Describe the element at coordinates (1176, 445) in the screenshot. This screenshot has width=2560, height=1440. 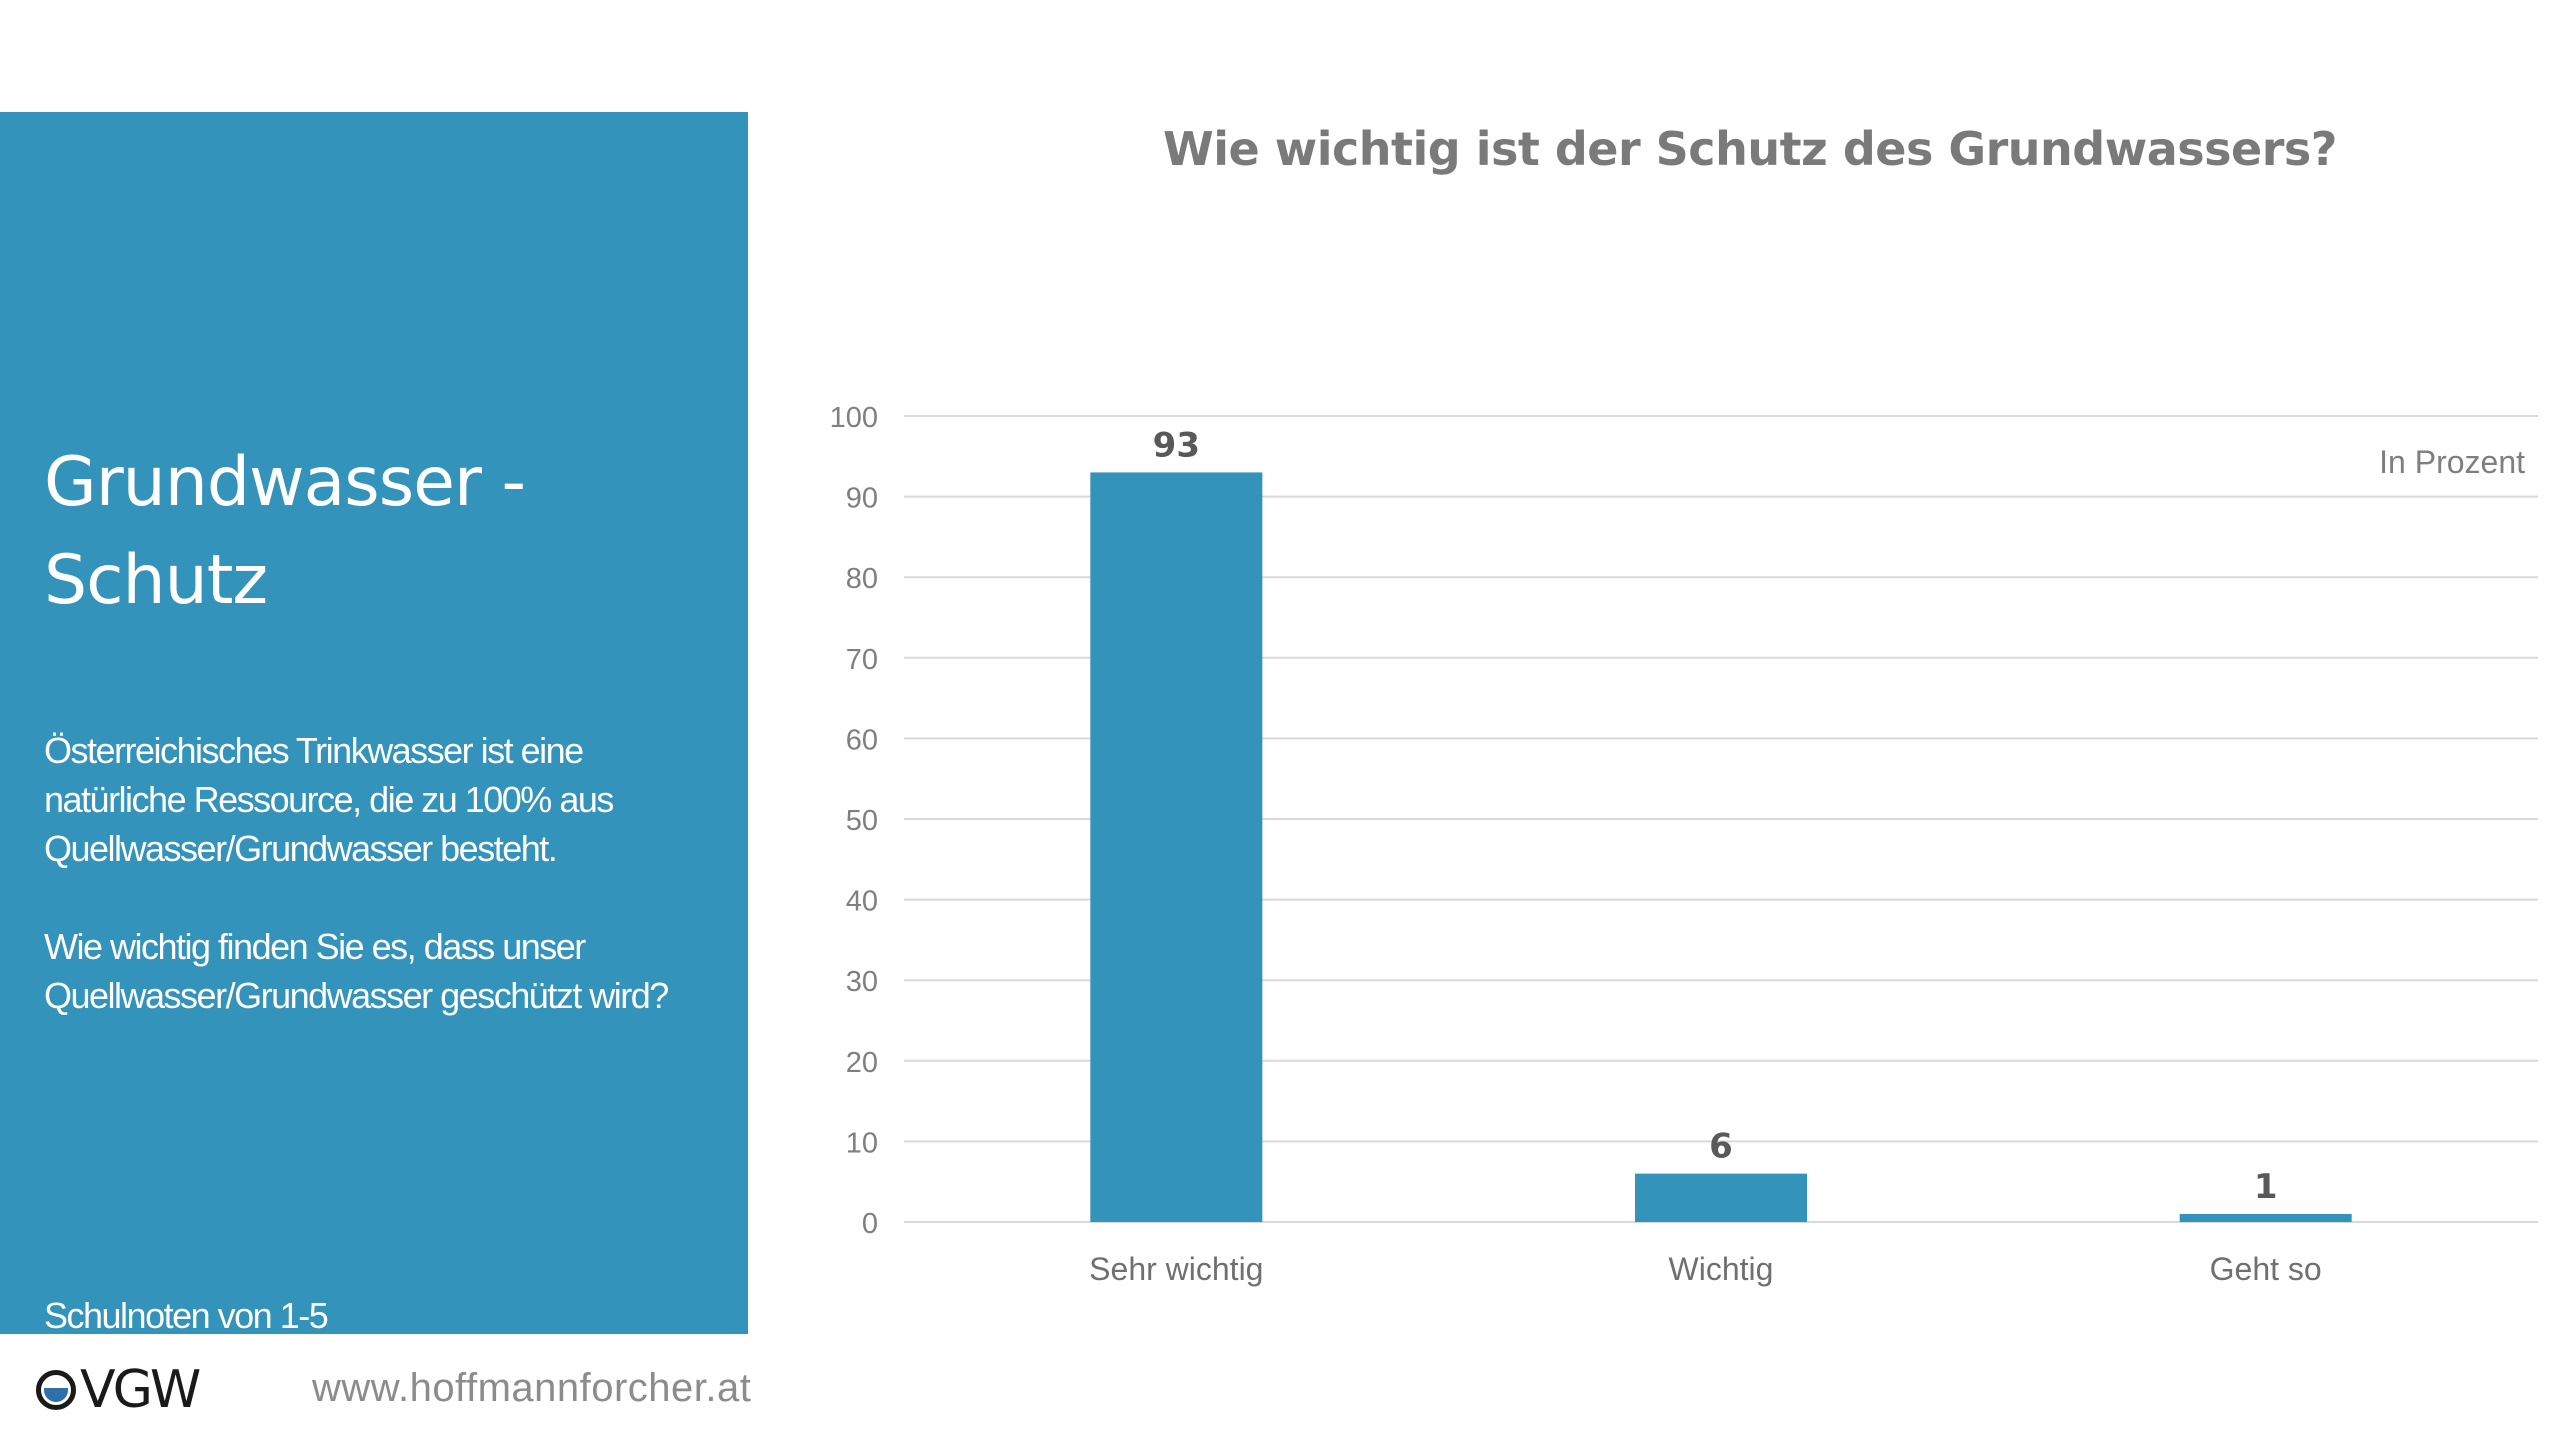
I see `data-label: 93` at that location.